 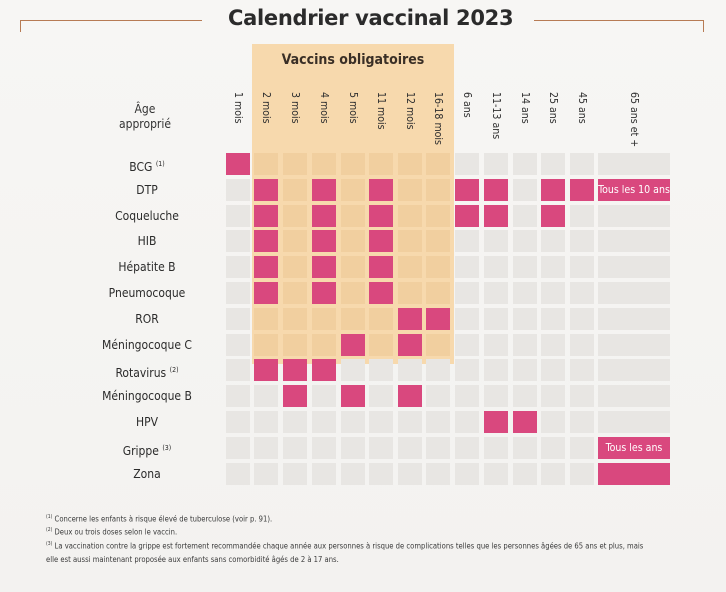 What do you see at coordinates (147, 422) in the screenshot?
I see `row-label: HPV` at bounding box center [147, 422].